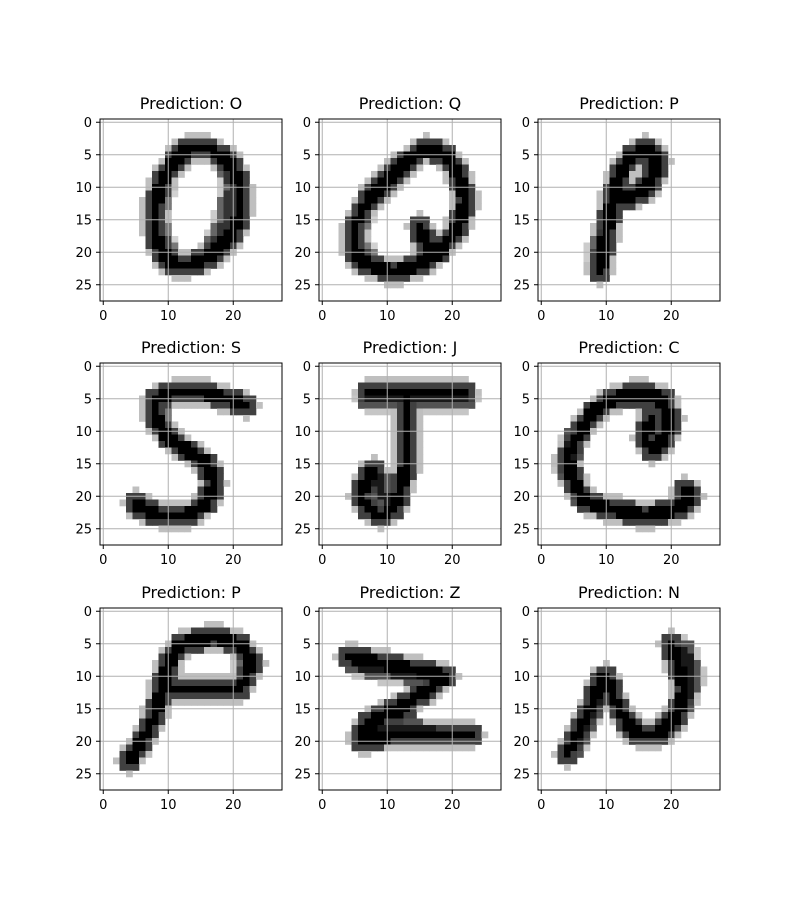  I want to click on x-tick-label: 0, so click(541, 316).